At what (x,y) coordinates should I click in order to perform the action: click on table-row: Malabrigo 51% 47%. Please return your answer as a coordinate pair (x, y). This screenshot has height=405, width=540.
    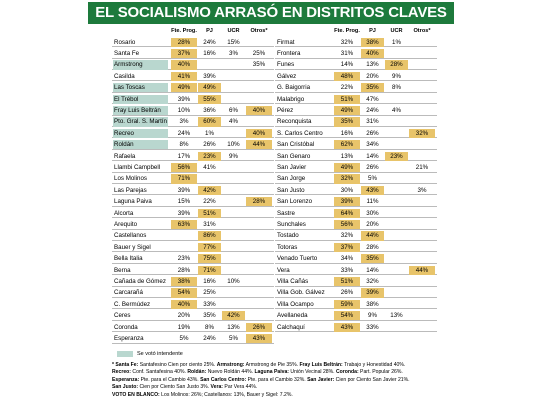
    Looking at the image, I should click on (356, 99).